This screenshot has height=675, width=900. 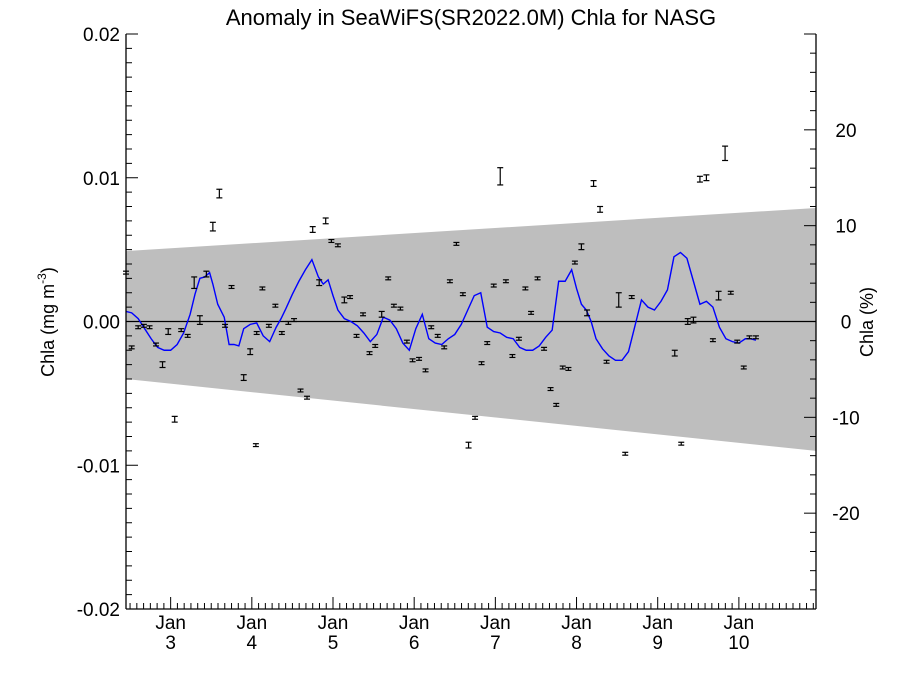 What do you see at coordinates (867, 322) in the screenshot?
I see `y2-axis-label: Chla (%)` at bounding box center [867, 322].